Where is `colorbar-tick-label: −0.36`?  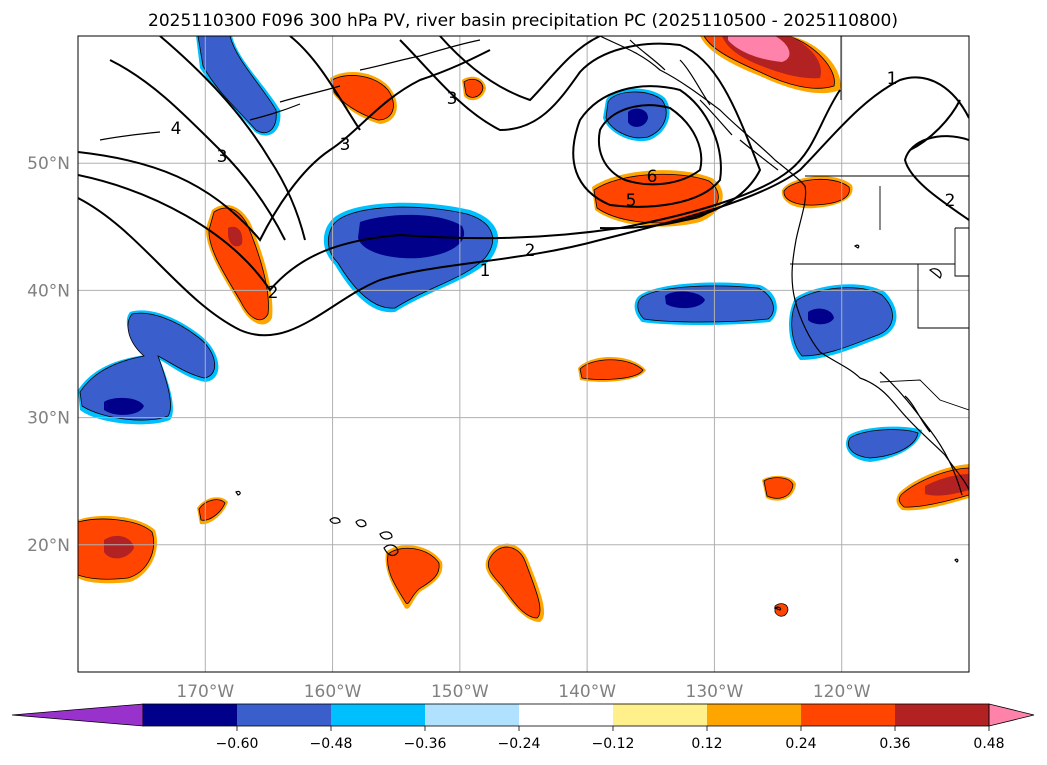
colorbar-tick-label: −0.36 is located at coordinates (425, 744).